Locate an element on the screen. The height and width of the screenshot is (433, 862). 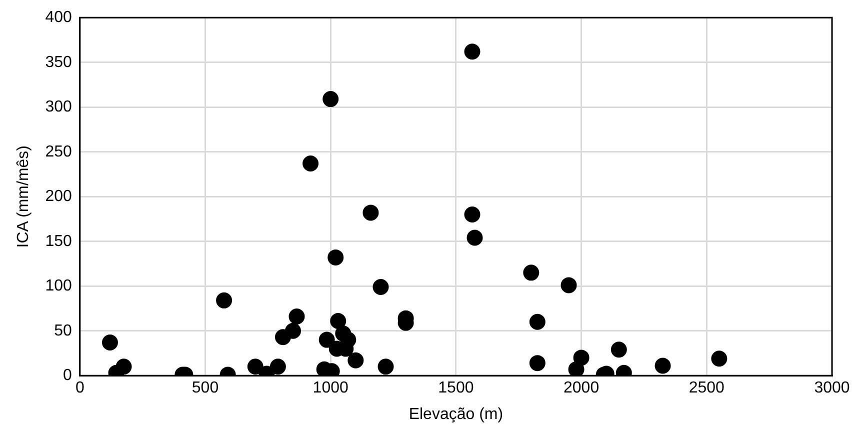
y-tick-label: 200 is located at coordinates (58, 197).